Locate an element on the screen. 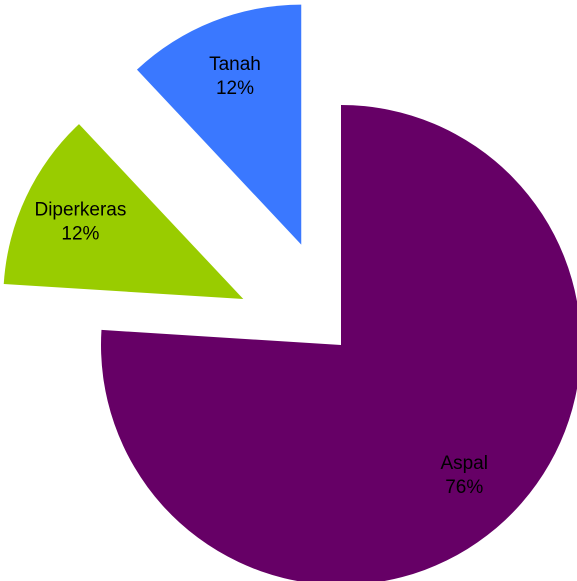 This screenshot has width=577, height=581. slice-label: Aspal is located at coordinates (464, 463).